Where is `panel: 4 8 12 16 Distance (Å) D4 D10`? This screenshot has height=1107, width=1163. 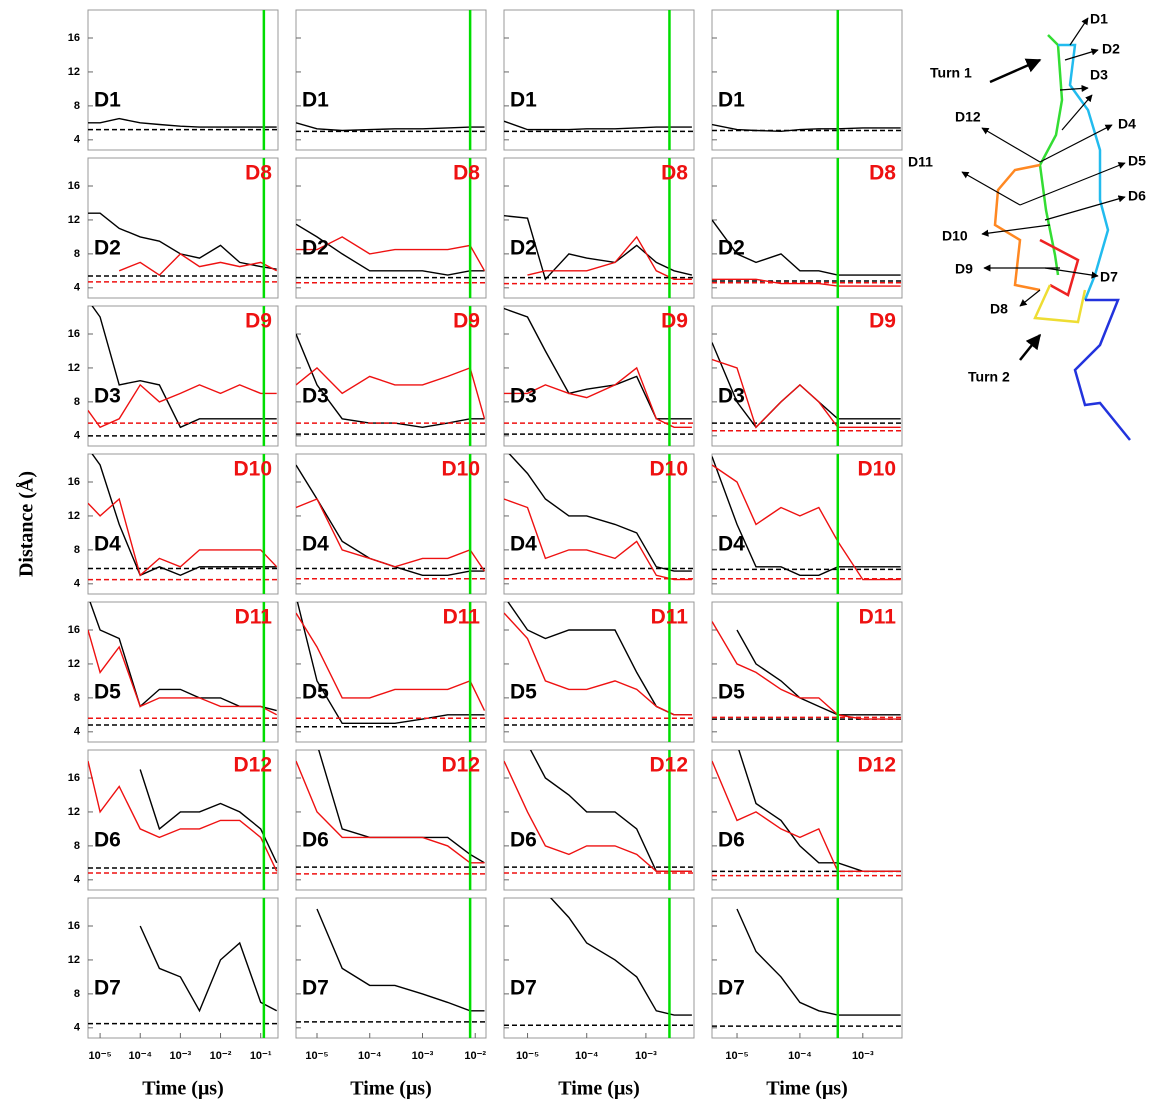
panel: 4 8 12 16 Distance (Å) D4 D10 is located at coordinates (147, 524).